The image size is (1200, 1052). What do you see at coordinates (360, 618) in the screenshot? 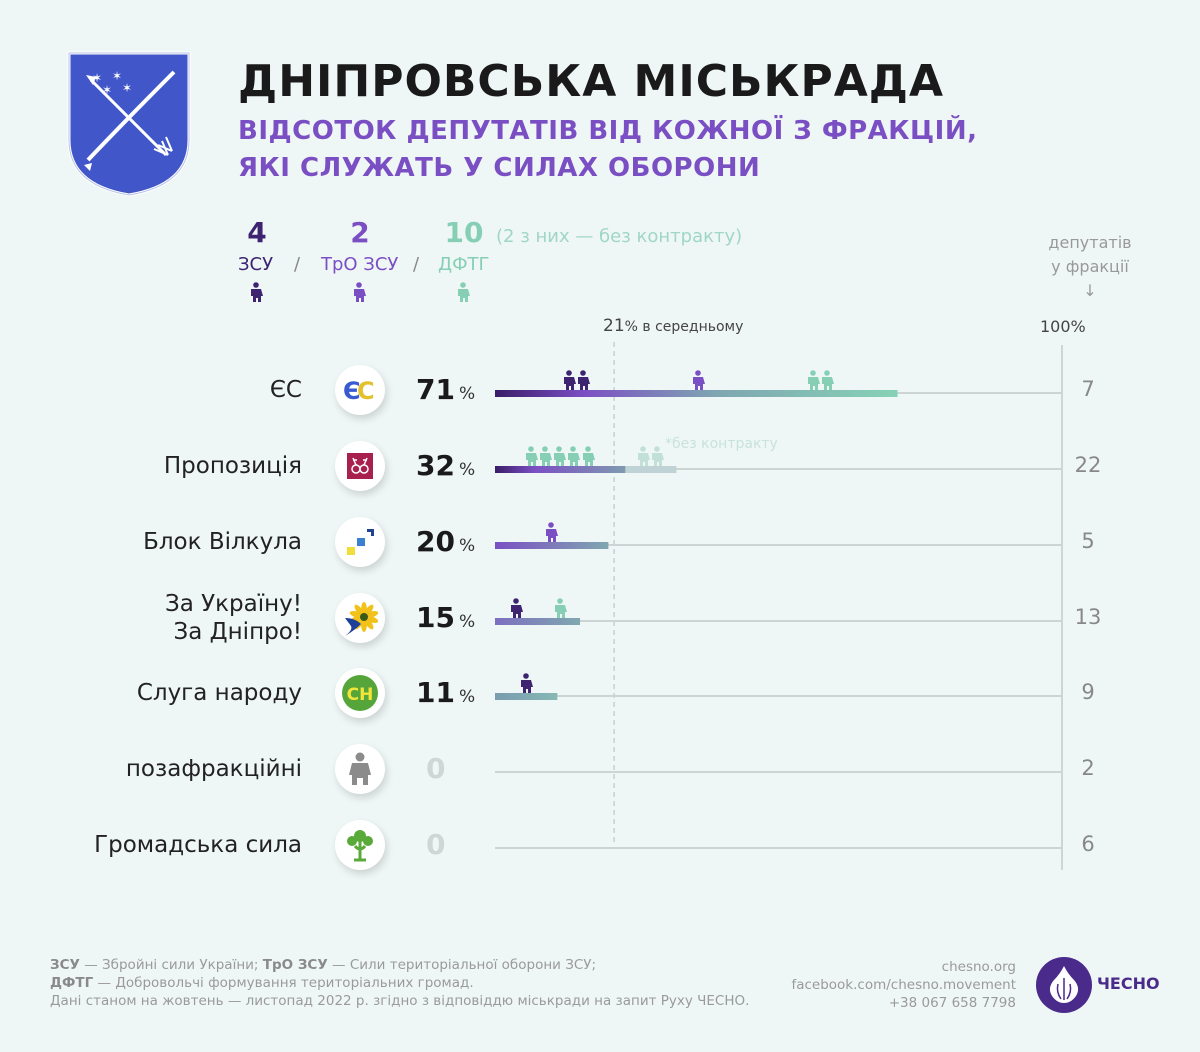
I see `za-ukrainu-logo` at bounding box center [360, 618].